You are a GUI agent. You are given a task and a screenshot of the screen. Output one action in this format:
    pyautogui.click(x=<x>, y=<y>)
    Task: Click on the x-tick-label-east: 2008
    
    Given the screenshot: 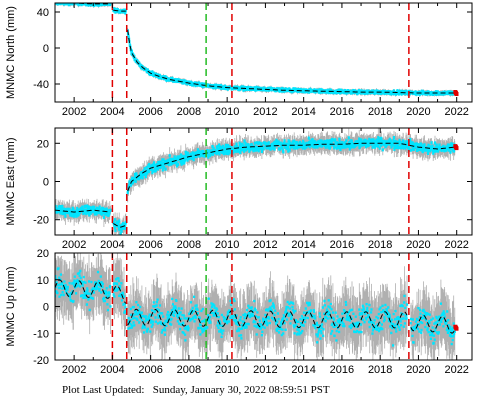 What is the action you would take?
    pyautogui.click(x=189, y=245)
    